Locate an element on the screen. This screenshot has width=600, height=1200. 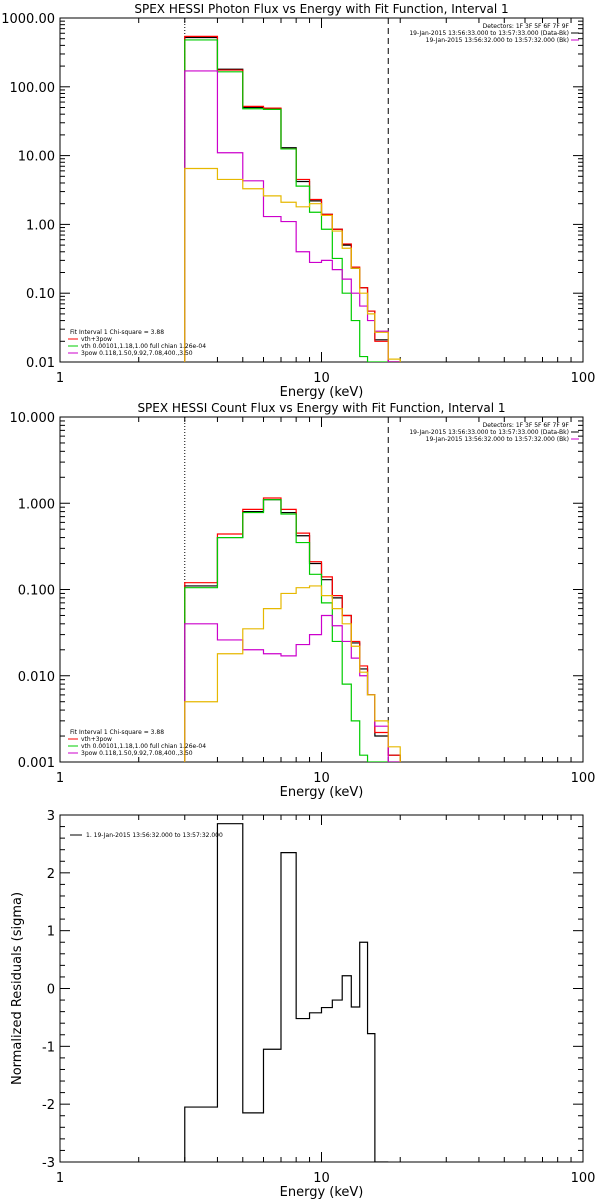
y-tick-label: 1 is located at coordinates (51, 932).